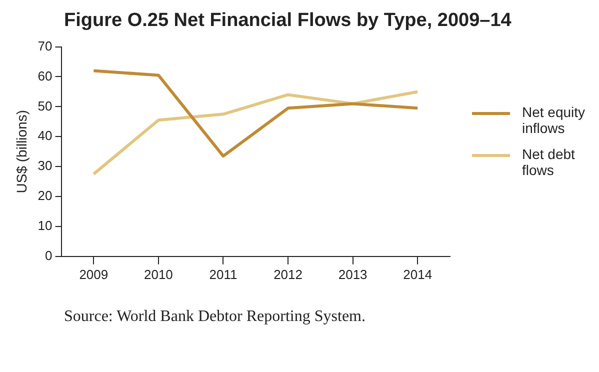 The image size is (599, 372). I want to click on y-tick-label: 60, so click(45, 76).